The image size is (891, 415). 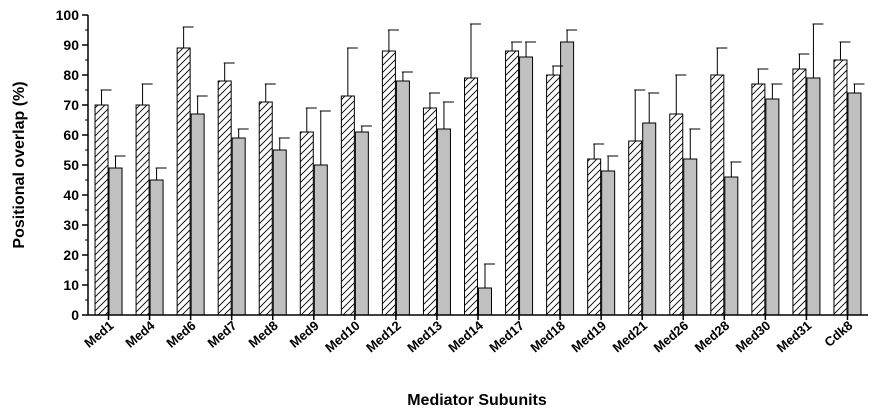 What do you see at coordinates (777, 91) in the screenshot?
I see `error-bar-med30-gray` at bounding box center [777, 91].